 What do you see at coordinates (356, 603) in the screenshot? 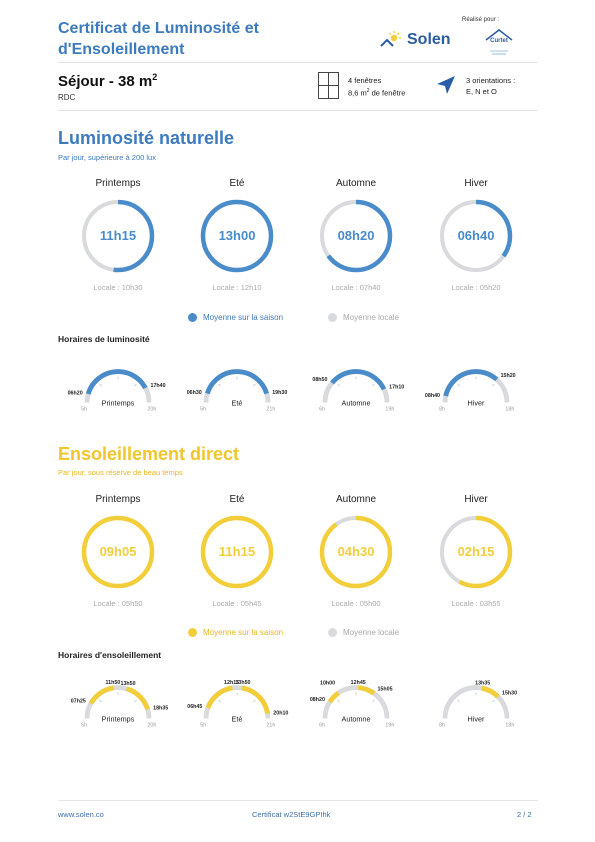
I see `locale-average: Locale : 05h00` at bounding box center [356, 603].